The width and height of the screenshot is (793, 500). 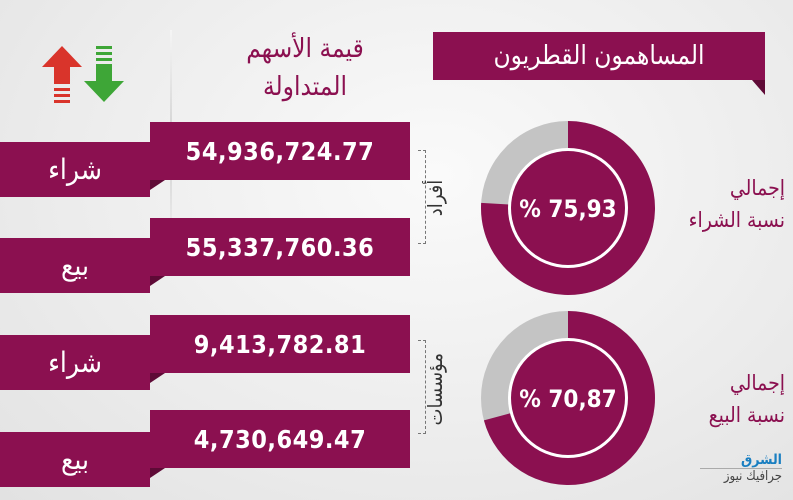 What do you see at coordinates (305, 68) in the screenshot?
I see `column-header: قيمة الأسهم المتداولة` at bounding box center [305, 68].